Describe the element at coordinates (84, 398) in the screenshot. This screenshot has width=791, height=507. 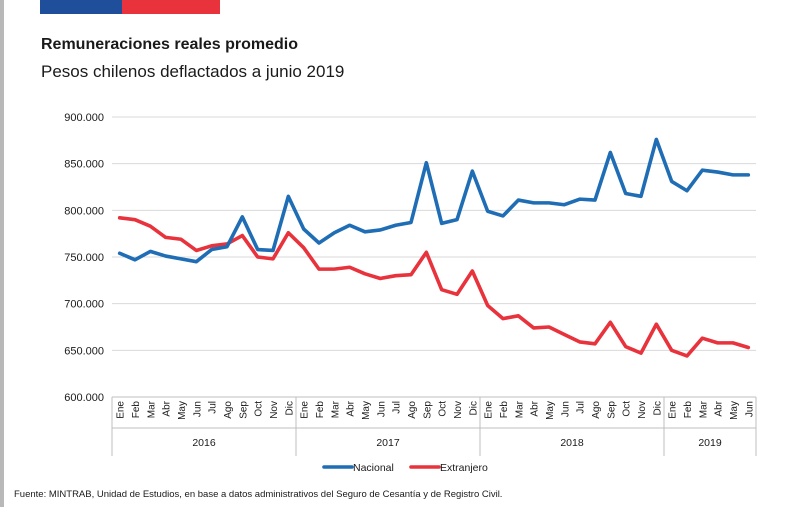
I see `y-tick-label: 600.000` at that location.